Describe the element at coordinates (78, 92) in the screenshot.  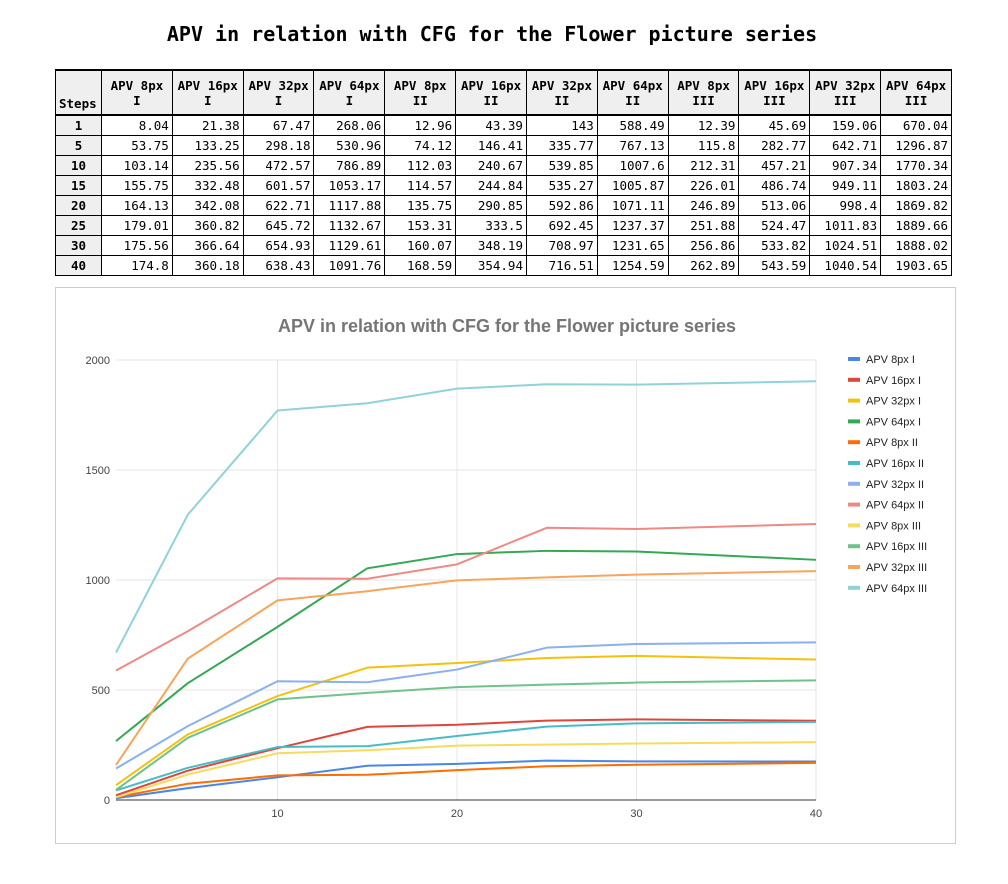
I see `steps-column-header: Steps` at that location.